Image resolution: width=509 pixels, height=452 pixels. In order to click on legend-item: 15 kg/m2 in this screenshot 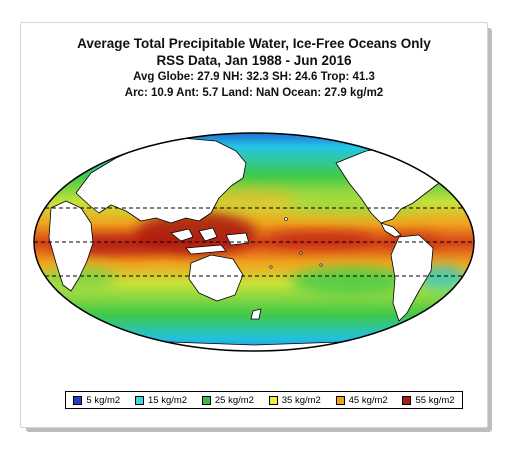, I will do `click(161, 400)`.